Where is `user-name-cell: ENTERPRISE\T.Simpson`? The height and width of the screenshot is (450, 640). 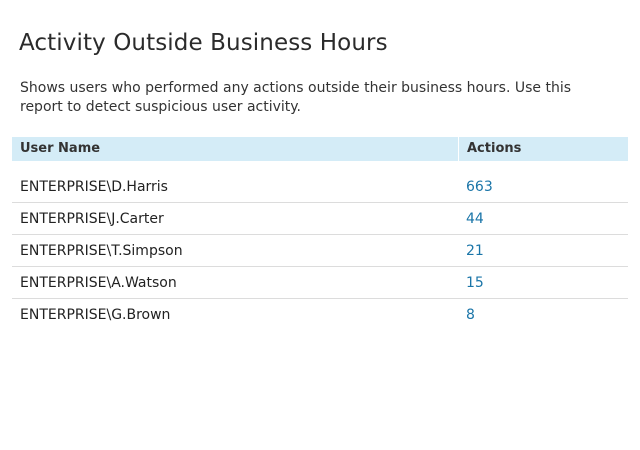
user-name-cell: ENTERPRISE\T.Simpson is located at coordinates (101, 250).